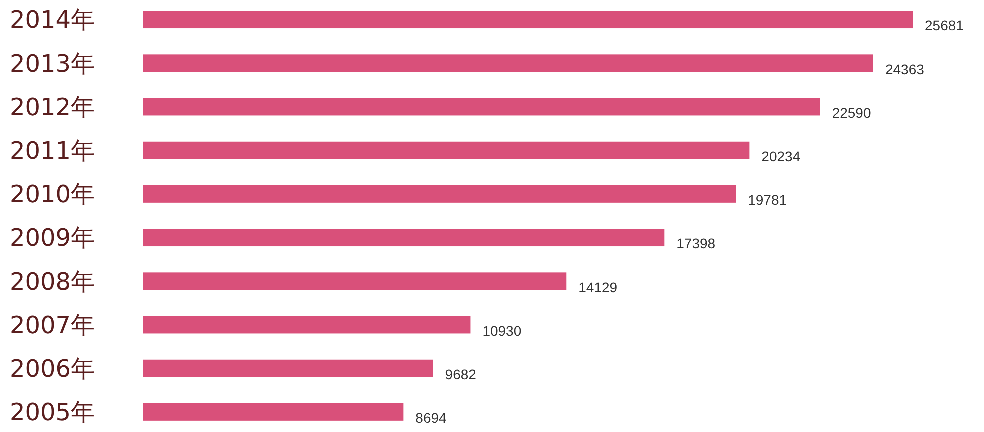  What do you see at coordinates (461, 374) in the screenshot?
I see `data-label: 9682` at bounding box center [461, 374].